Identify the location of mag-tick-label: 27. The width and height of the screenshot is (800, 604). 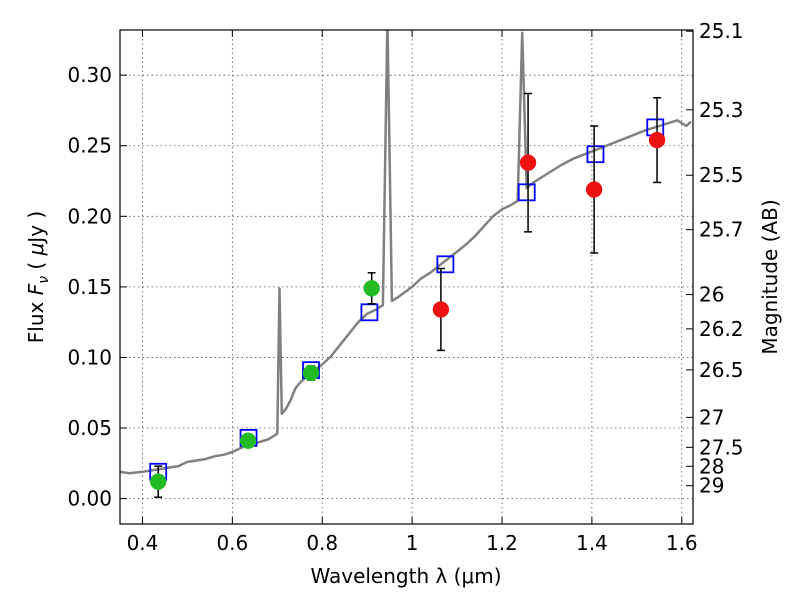
(711, 417).